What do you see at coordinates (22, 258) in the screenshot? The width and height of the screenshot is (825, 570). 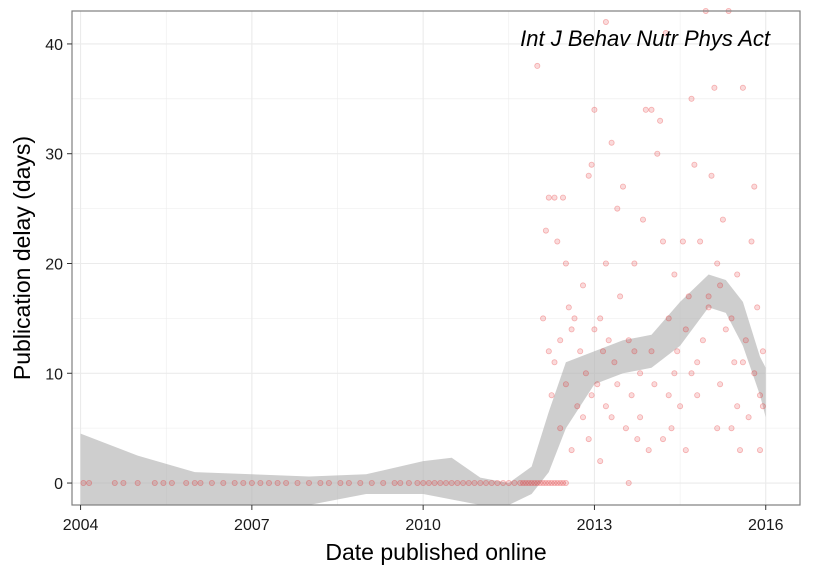 I see `y-axis-title: Publication delay (days)` at bounding box center [22, 258].